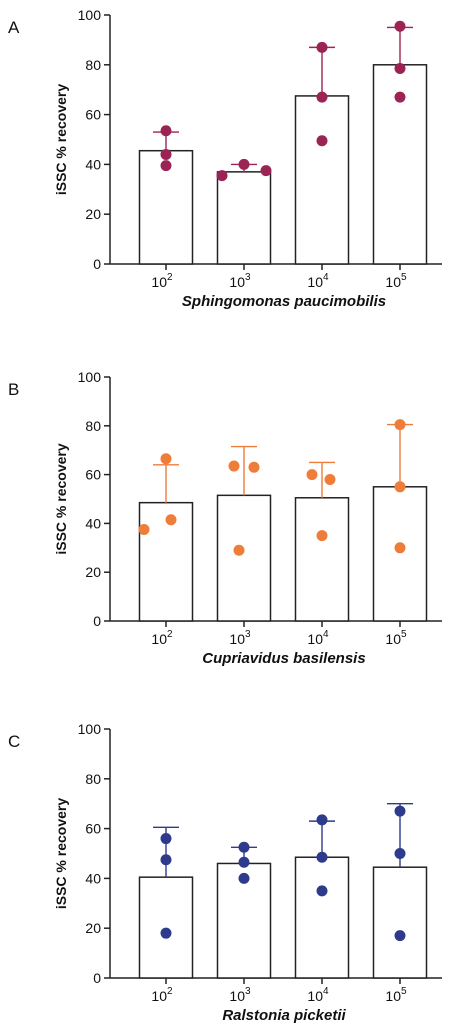 This screenshot has width=474, height=1033. Describe the element at coordinates (14, 27) in the screenshot. I see `panel-label: A` at that location.